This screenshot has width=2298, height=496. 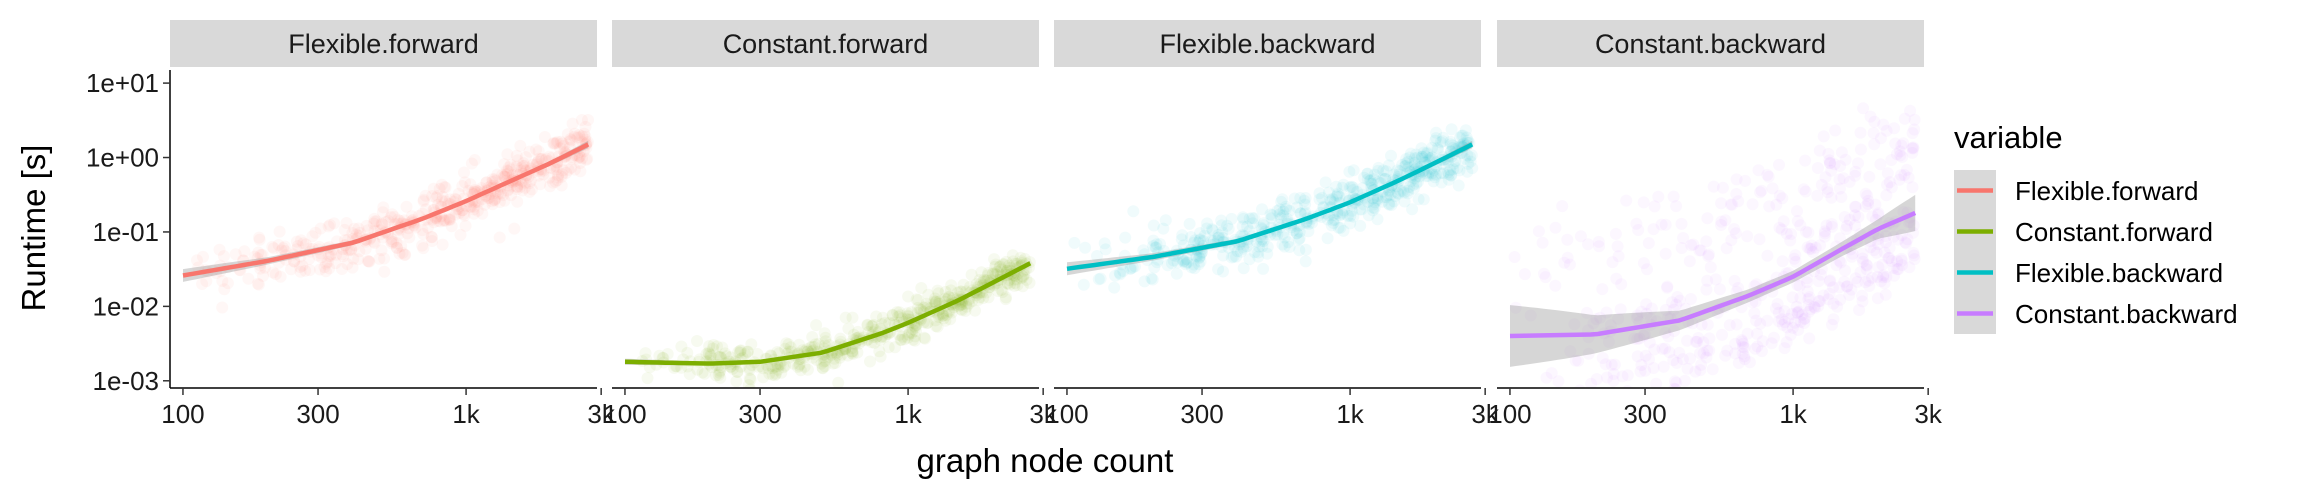 I want to click on x-tick-label: 3k, so click(x=1928, y=414).